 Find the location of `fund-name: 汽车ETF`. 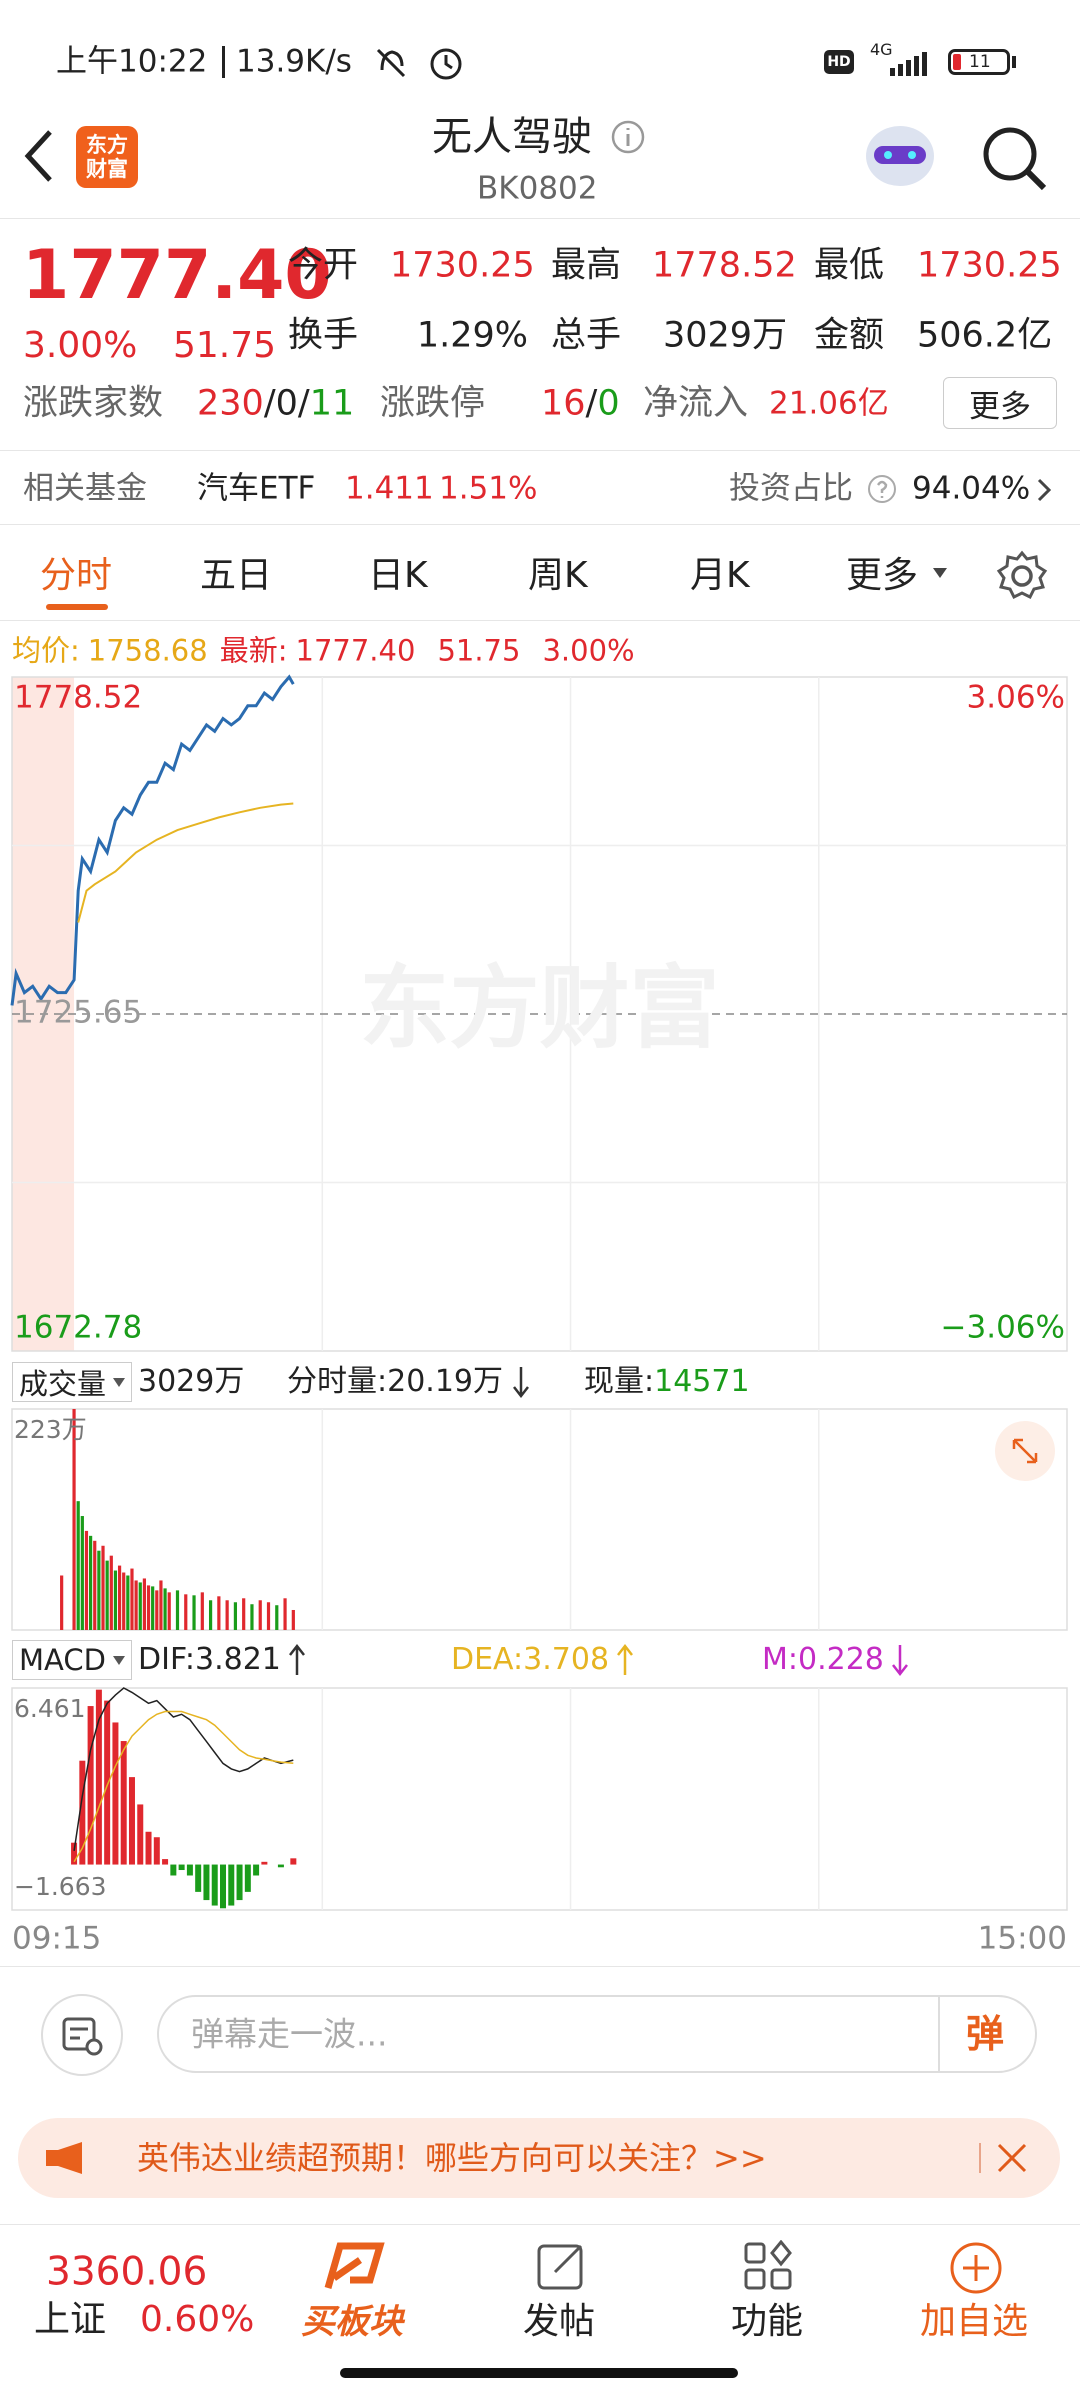

fund-name: 汽车ETF is located at coordinates (256, 488).